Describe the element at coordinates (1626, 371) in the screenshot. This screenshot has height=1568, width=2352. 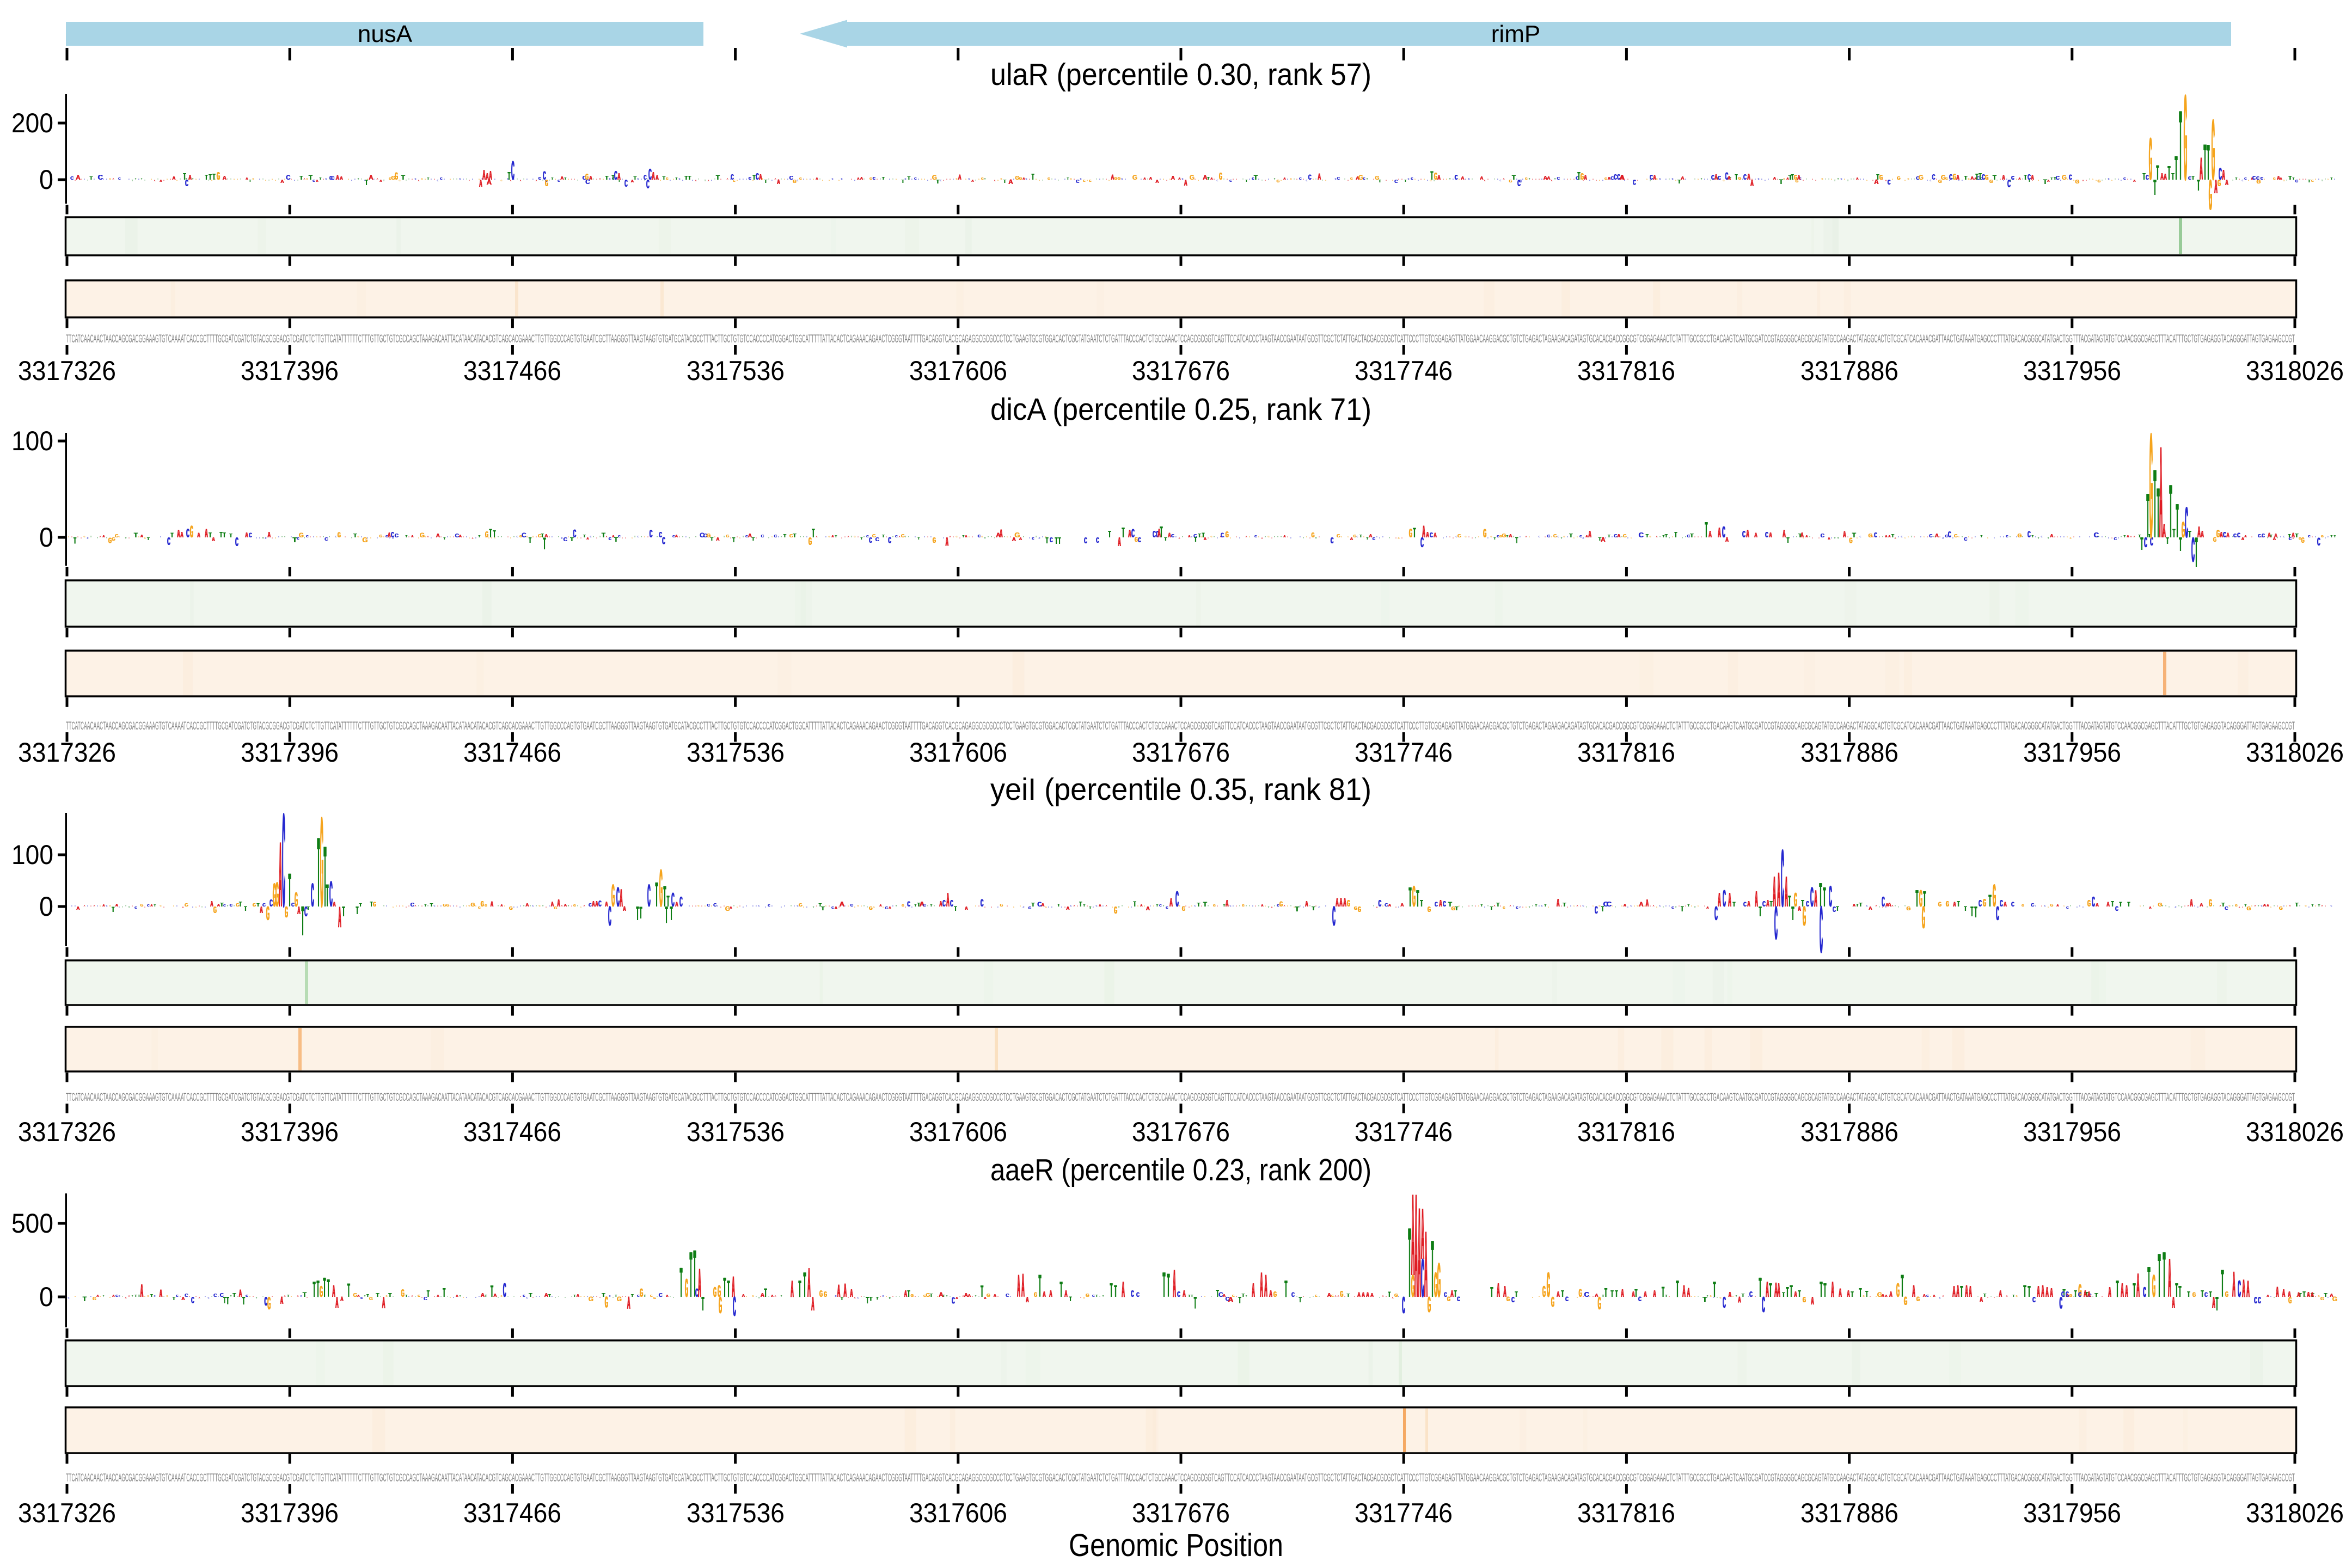
I see `svg-text: 3317816` at that location.